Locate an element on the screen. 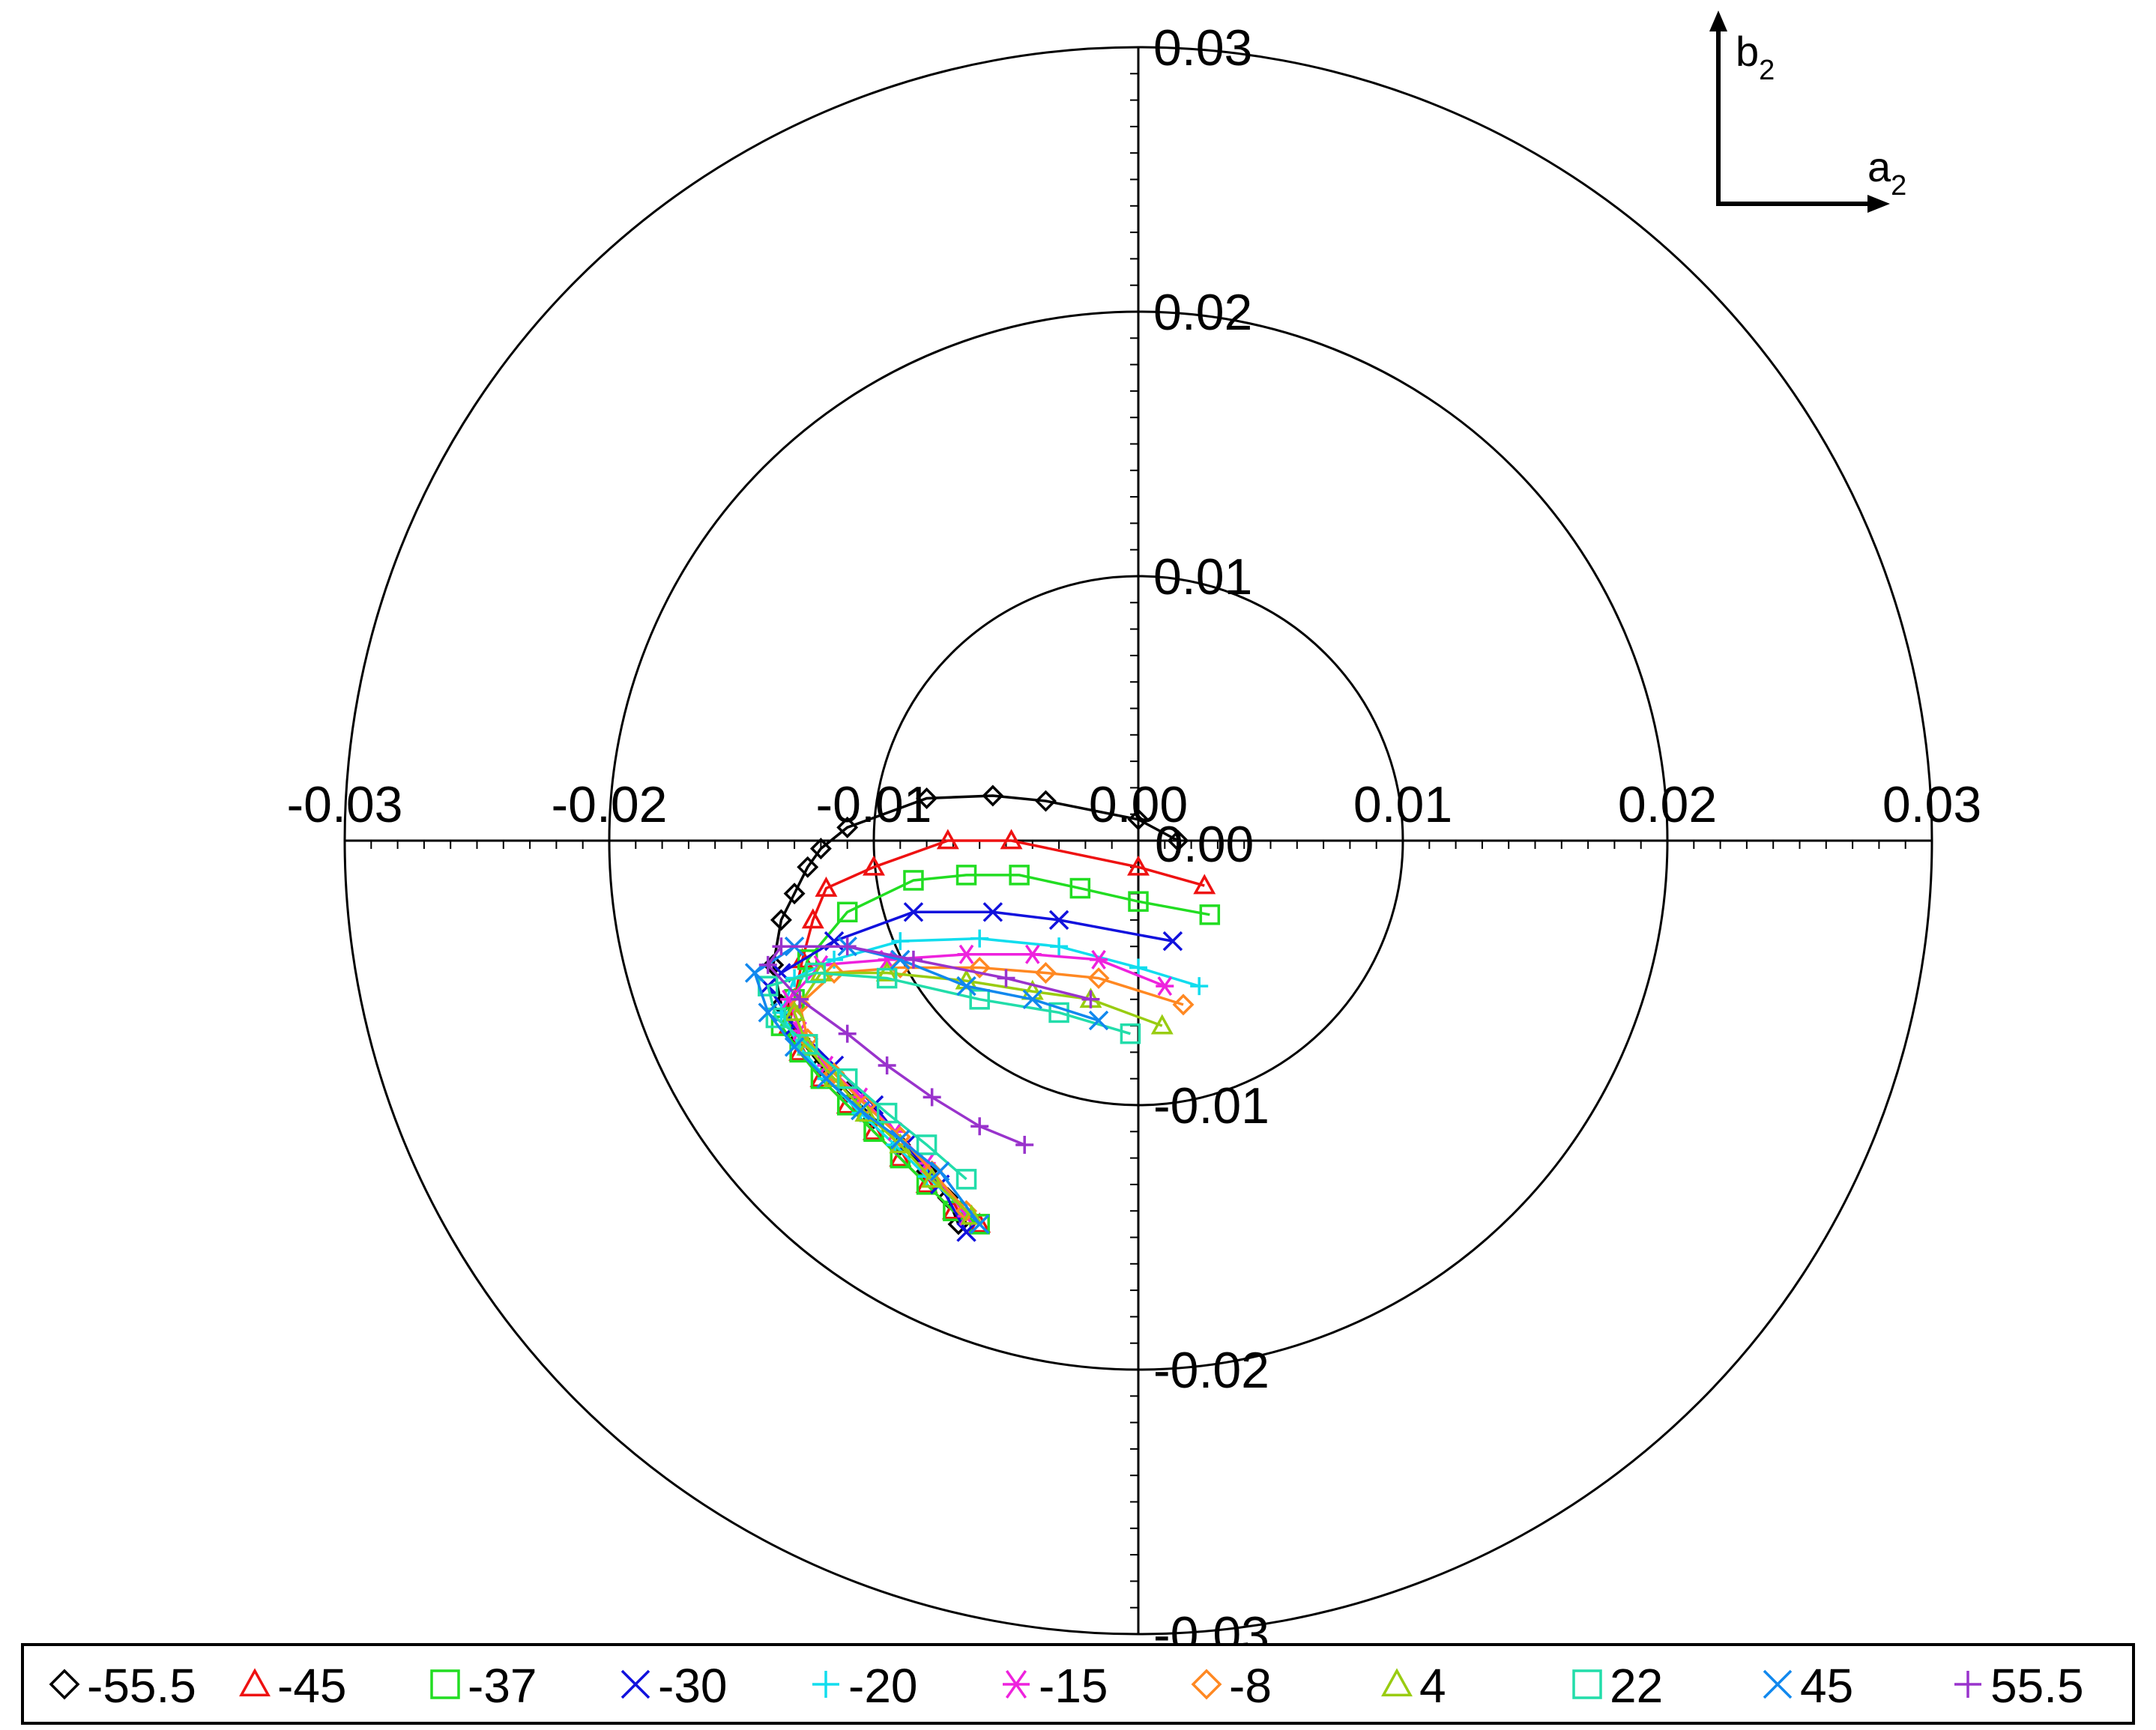 This screenshot has width=2156, height=1730. series-55.5 is located at coordinates (929, 1045).